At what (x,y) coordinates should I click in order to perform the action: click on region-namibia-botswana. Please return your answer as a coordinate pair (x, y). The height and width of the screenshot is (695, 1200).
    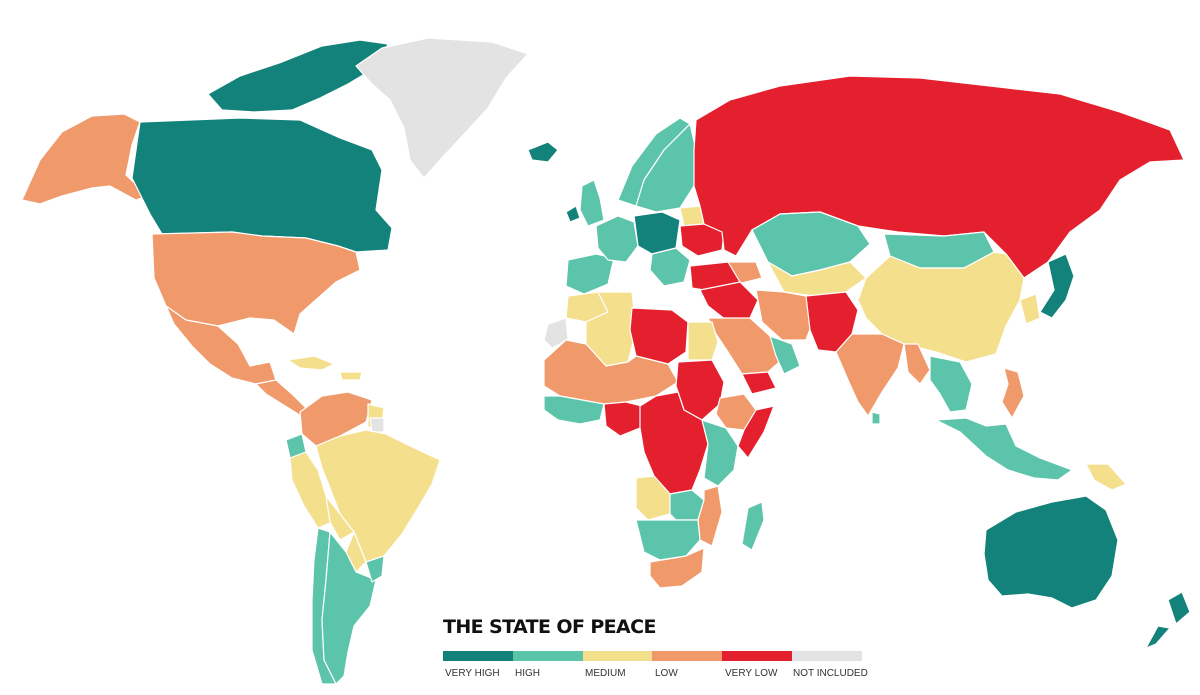
    Looking at the image, I should click on (668, 540).